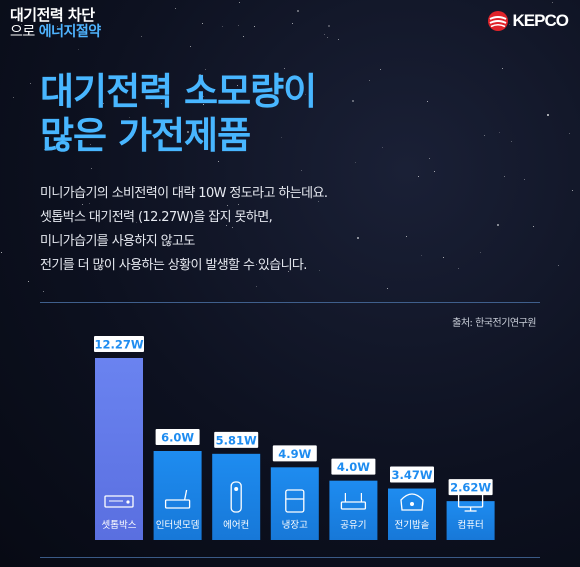  I want to click on data-label: 12.27W, so click(118, 345).